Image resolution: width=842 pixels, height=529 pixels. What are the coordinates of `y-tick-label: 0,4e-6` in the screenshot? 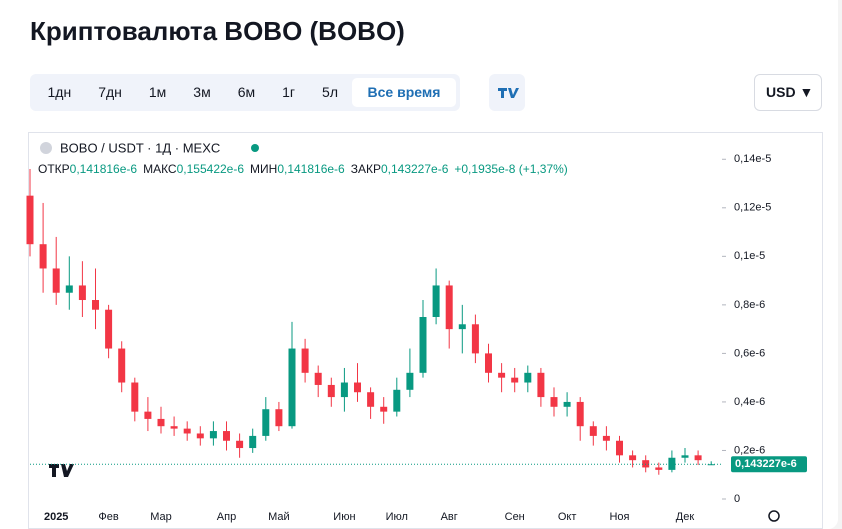 It's located at (749, 402).